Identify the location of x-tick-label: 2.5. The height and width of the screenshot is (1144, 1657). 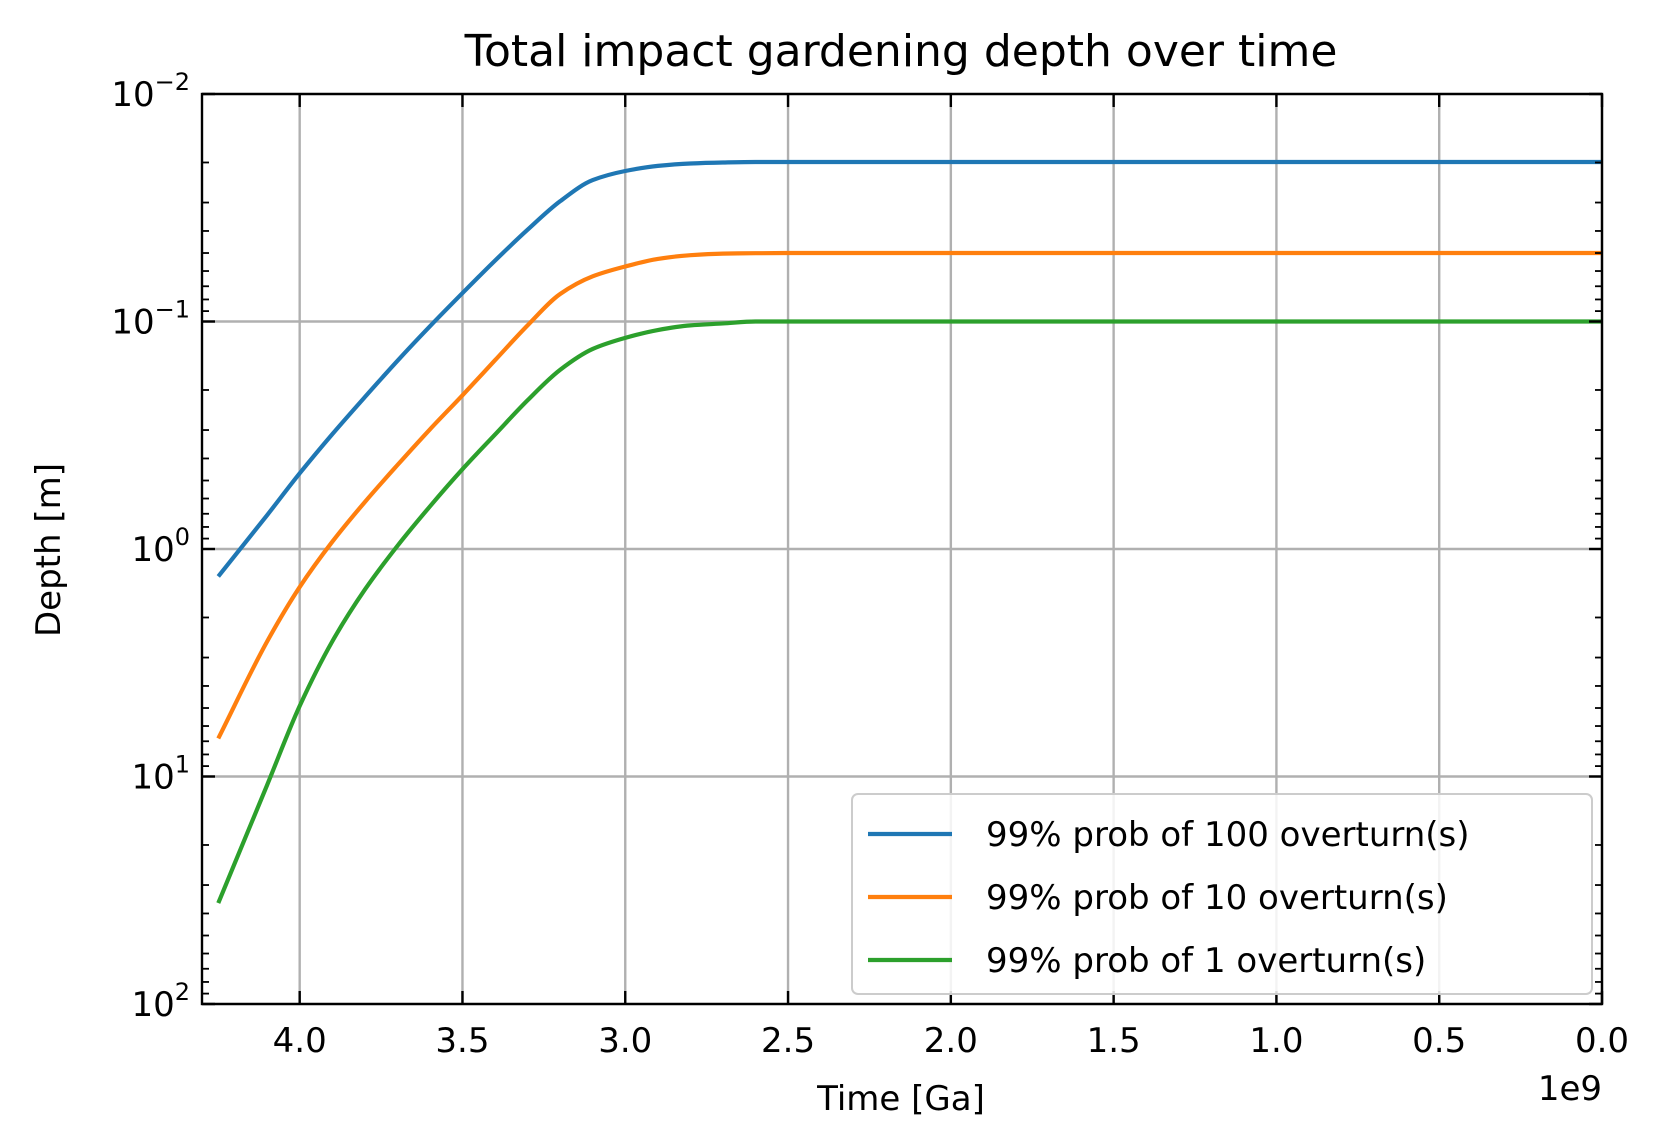
(788, 1041).